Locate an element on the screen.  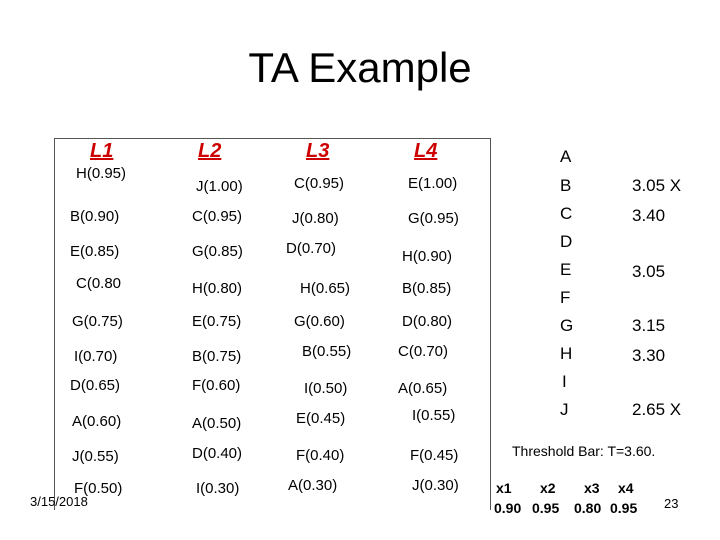
list-item: J(0.80) is located at coordinates (315, 218).